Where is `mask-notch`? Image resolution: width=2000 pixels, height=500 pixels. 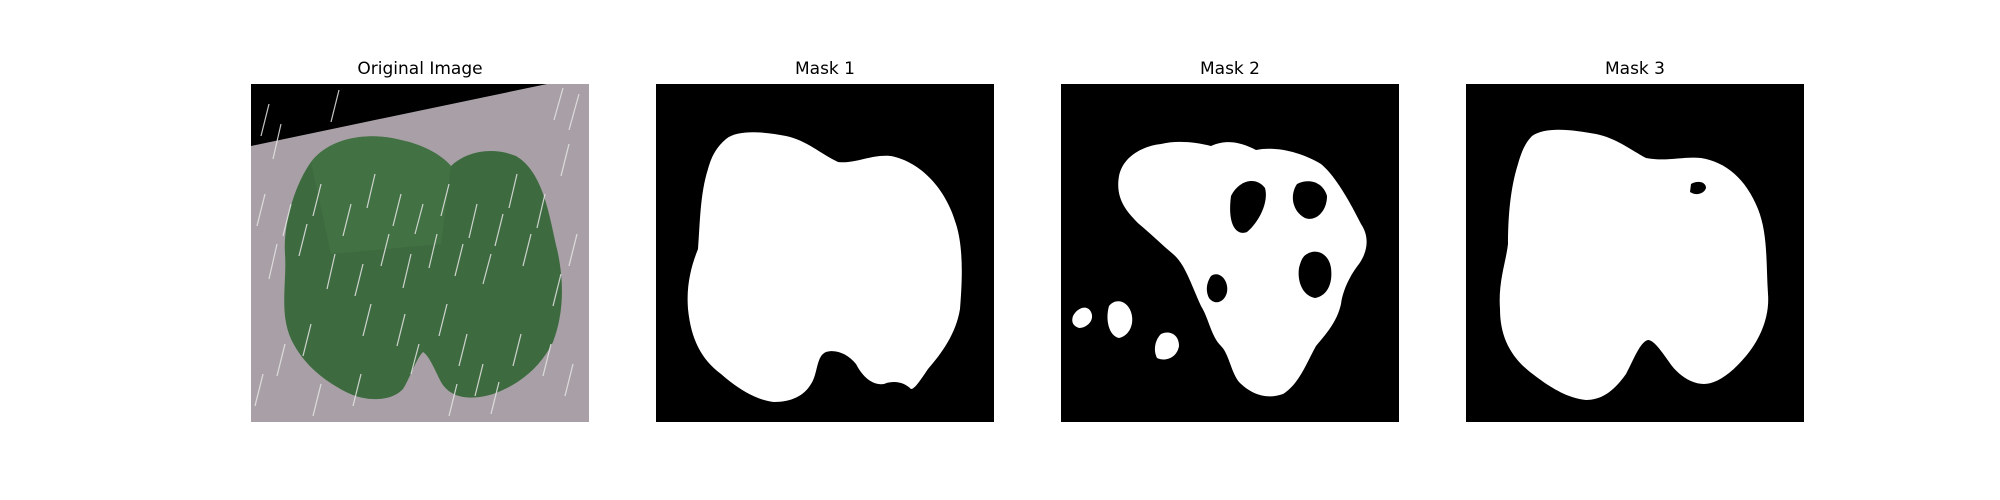 mask-notch is located at coordinates (1698, 188).